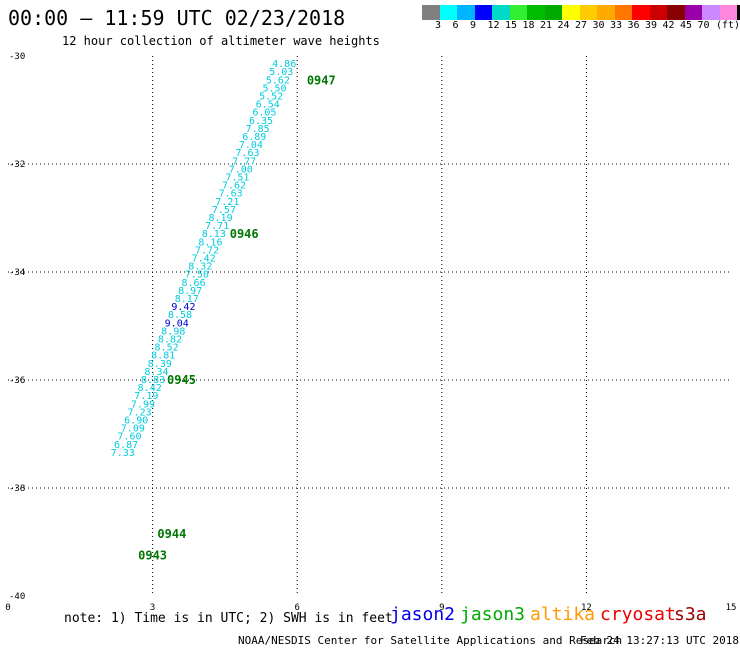  What do you see at coordinates (7, 608) in the screenshot?
I see `x-tick-label: 0` at bounding box center [7, 608].